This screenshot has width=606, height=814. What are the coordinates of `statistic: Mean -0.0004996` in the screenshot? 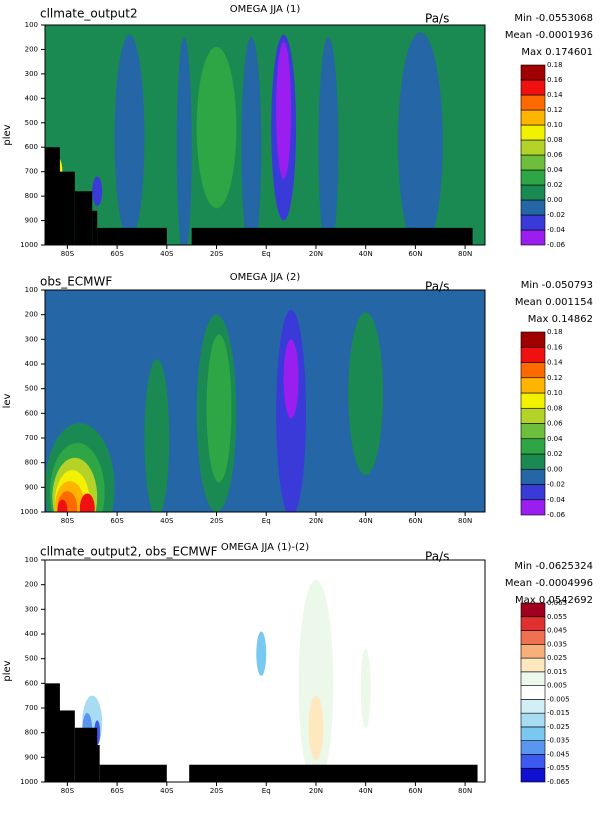 It's located at (549, 583).